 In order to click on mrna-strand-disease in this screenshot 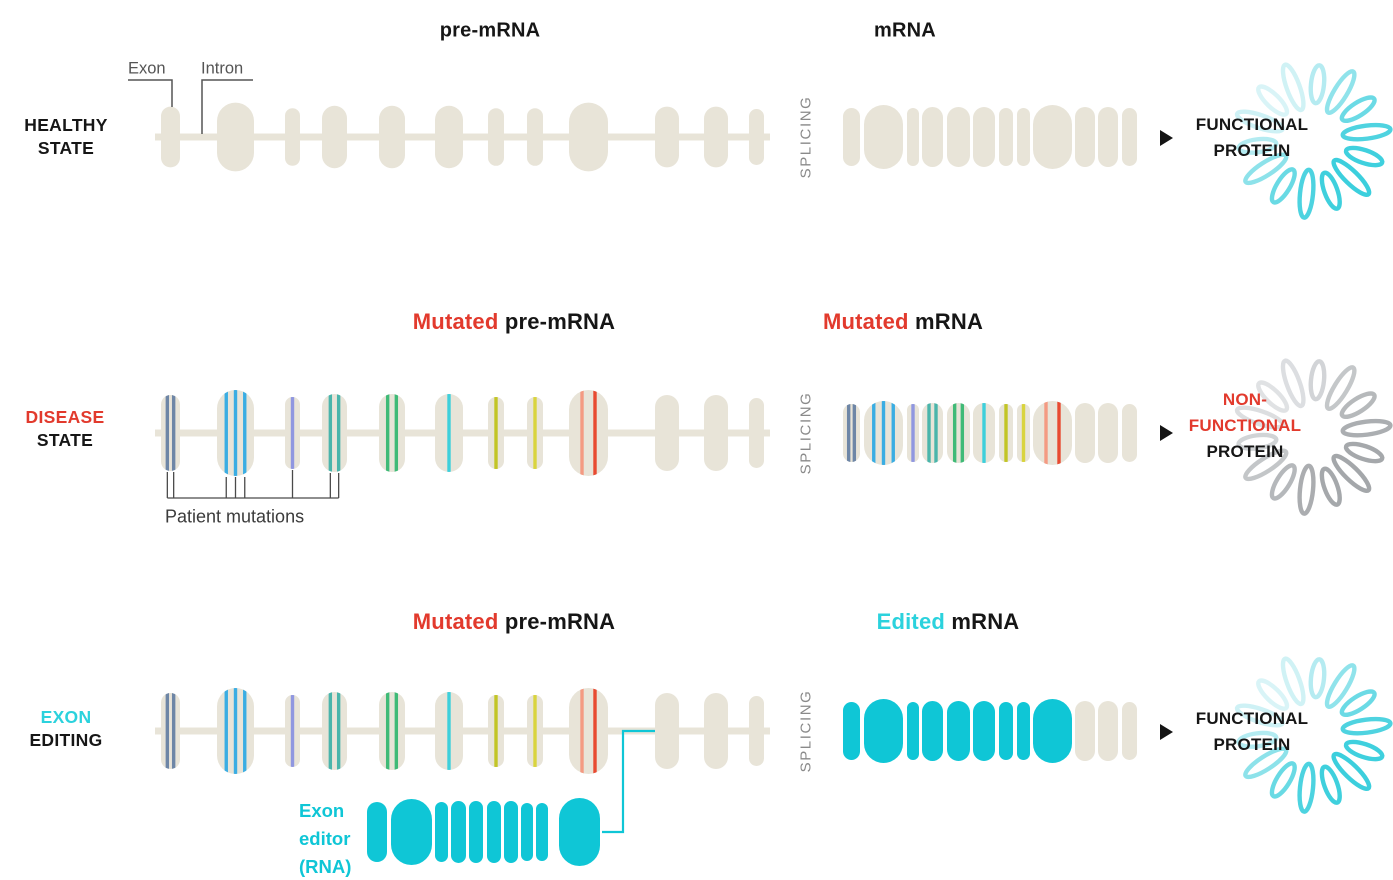, I will do `click(990, 433)`.